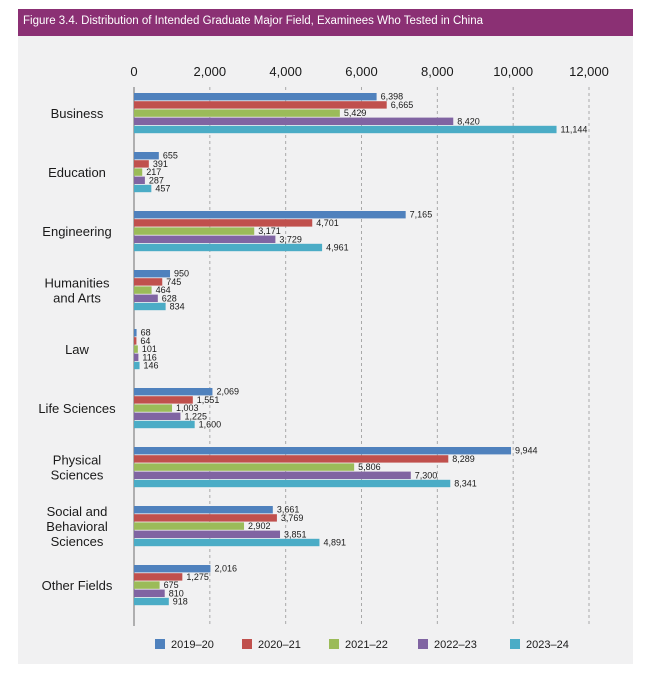  Describe the element at coordinates (160, 164) in the screenshot. I see `data-label: 391` at that location.